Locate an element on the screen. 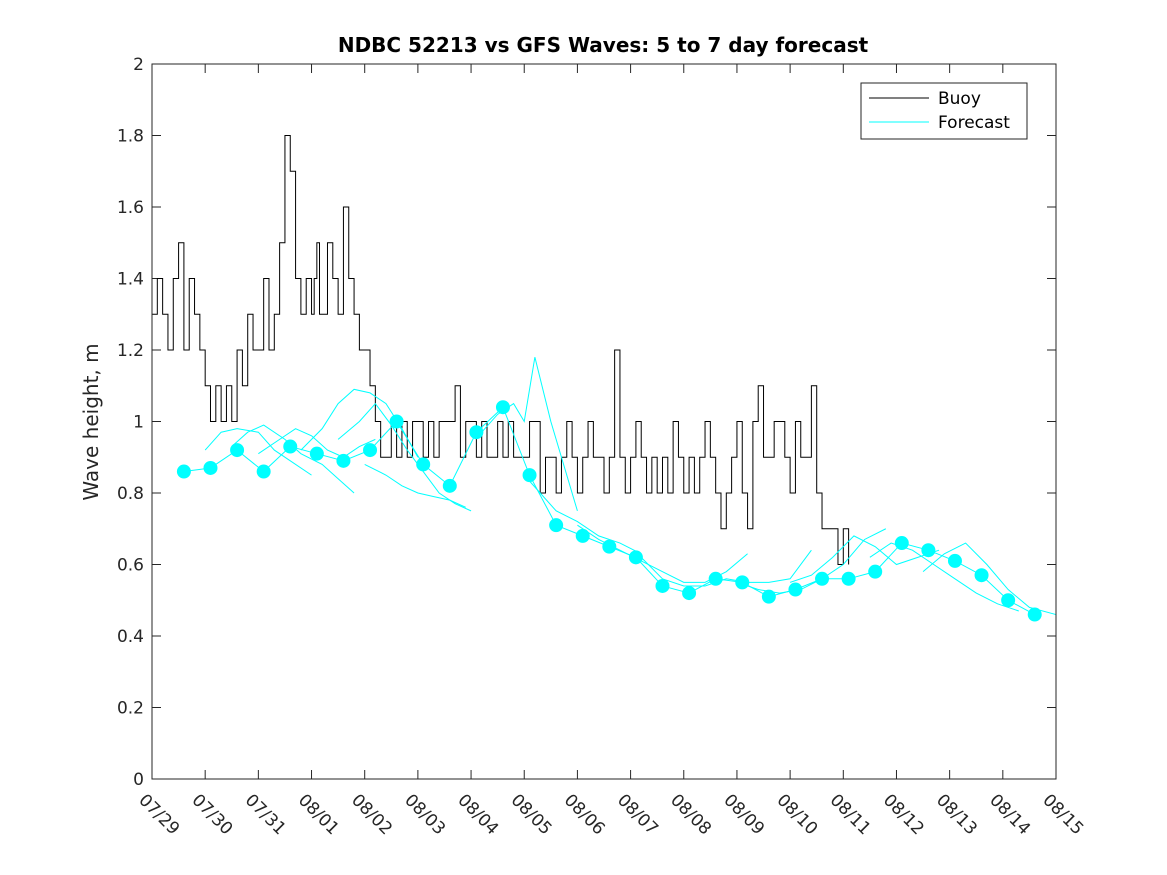  x-tick-label: 08/10 is located at coordinates (797, 814).